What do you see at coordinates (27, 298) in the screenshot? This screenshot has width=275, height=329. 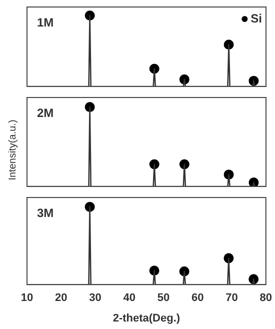 I see `x-tick-label: 10` at bounding box center [27, 298].